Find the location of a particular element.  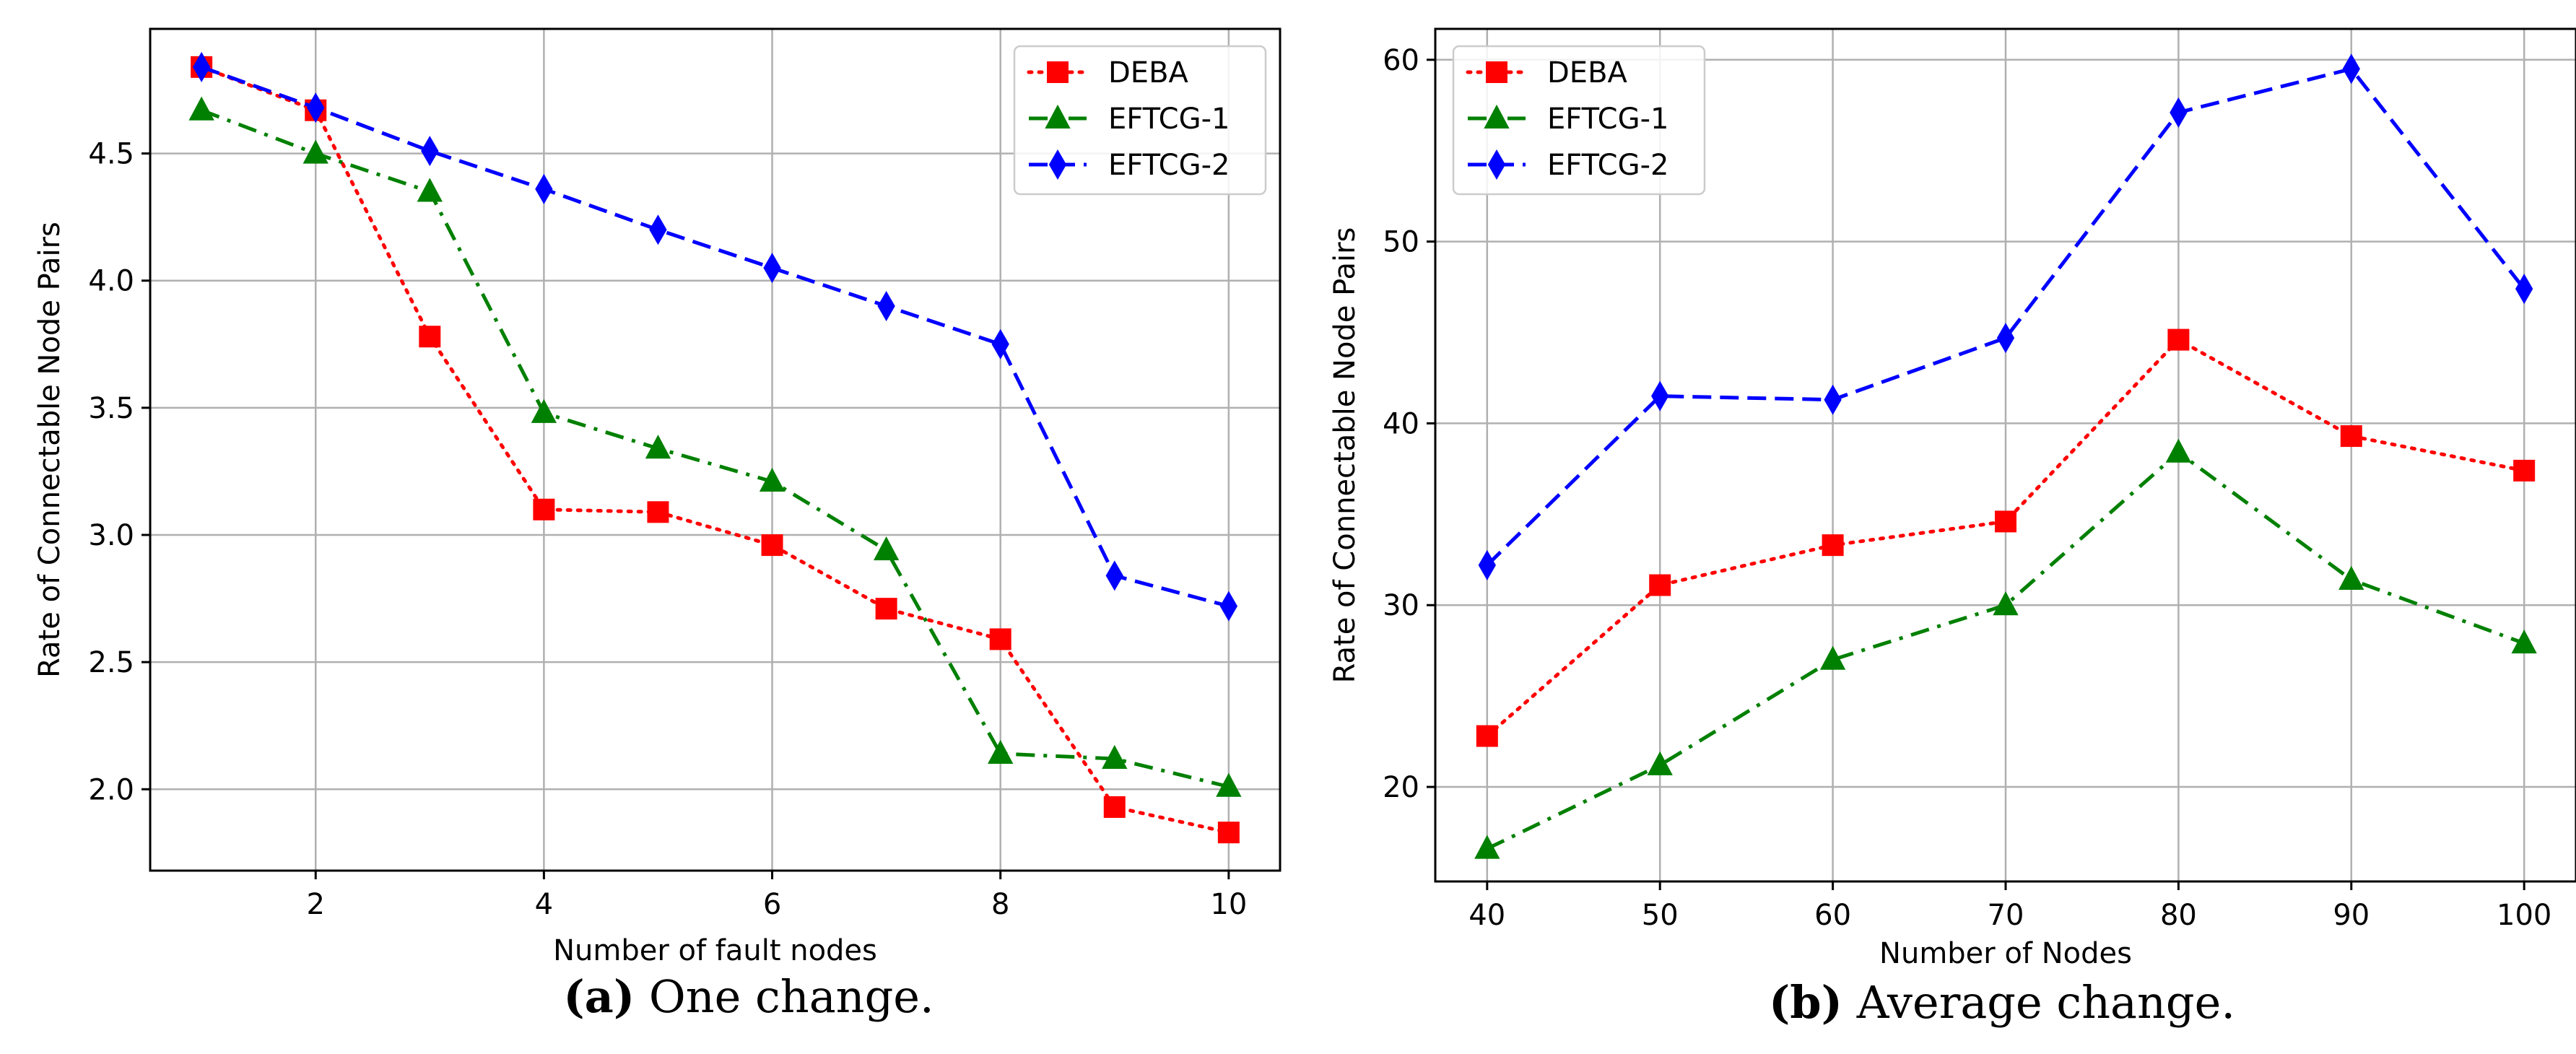

y-tick-label: 20 is located at coordinates (1401, 788).